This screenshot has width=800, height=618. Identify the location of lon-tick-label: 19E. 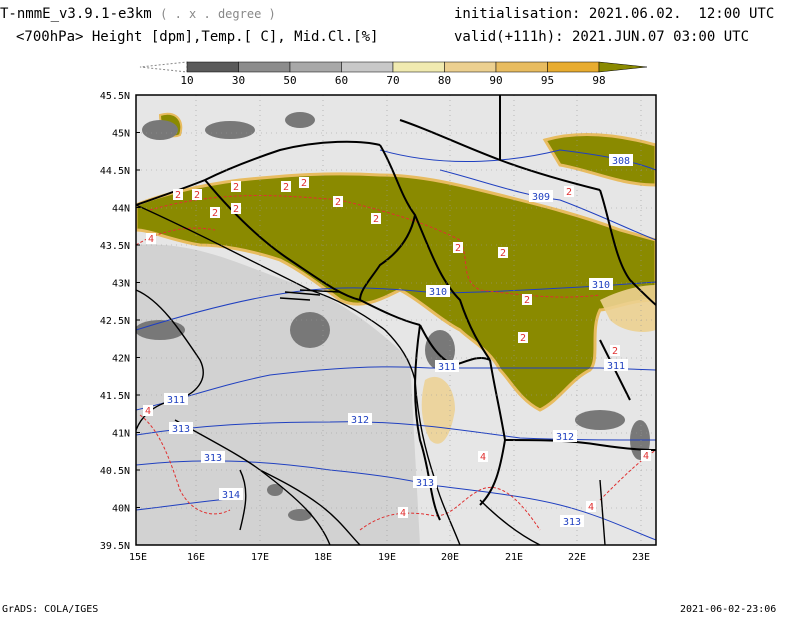
(387, 557).